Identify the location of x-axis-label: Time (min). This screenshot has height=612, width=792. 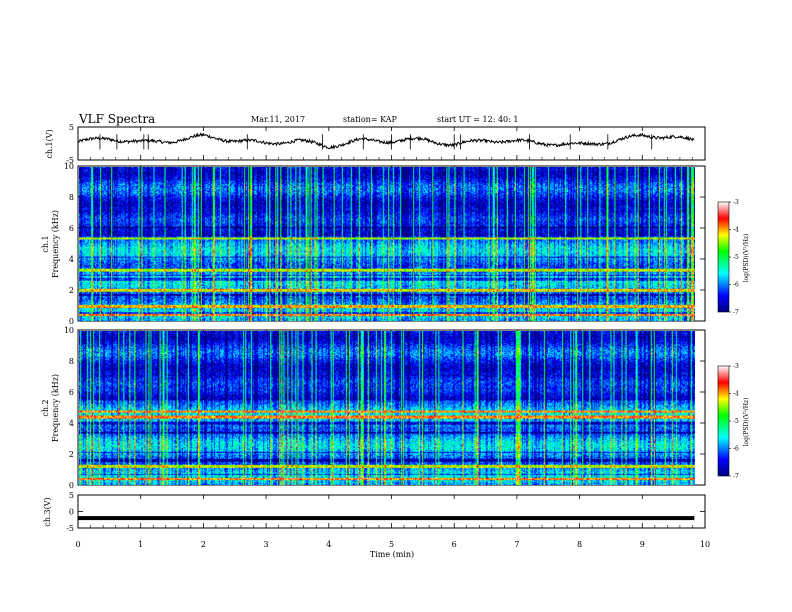
(392, 554).